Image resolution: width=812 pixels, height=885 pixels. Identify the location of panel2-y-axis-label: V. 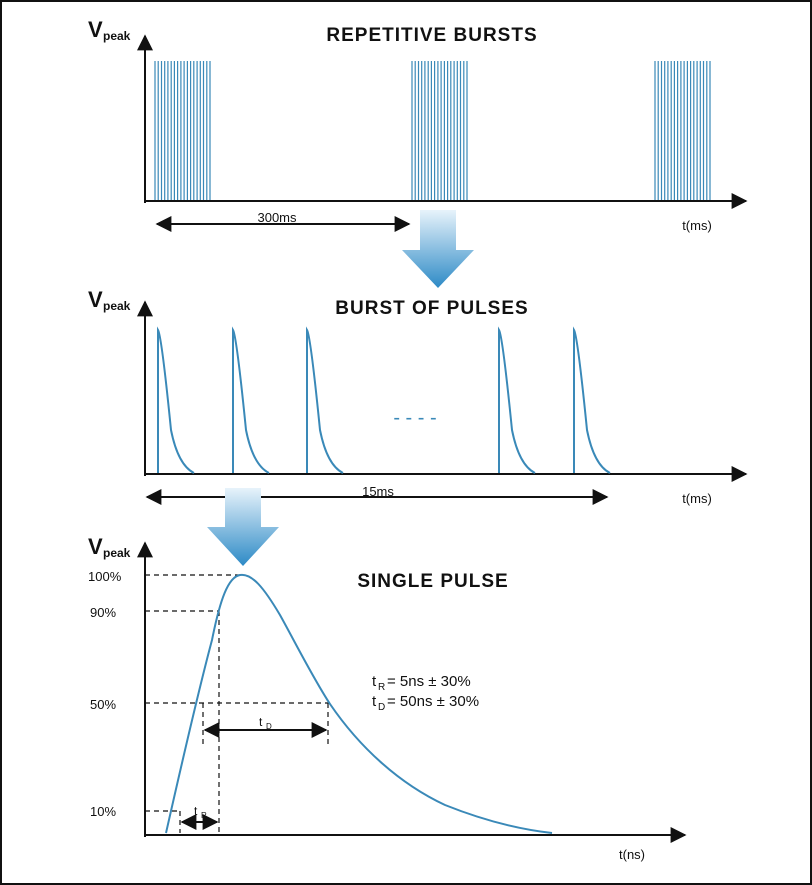
(95, 299).